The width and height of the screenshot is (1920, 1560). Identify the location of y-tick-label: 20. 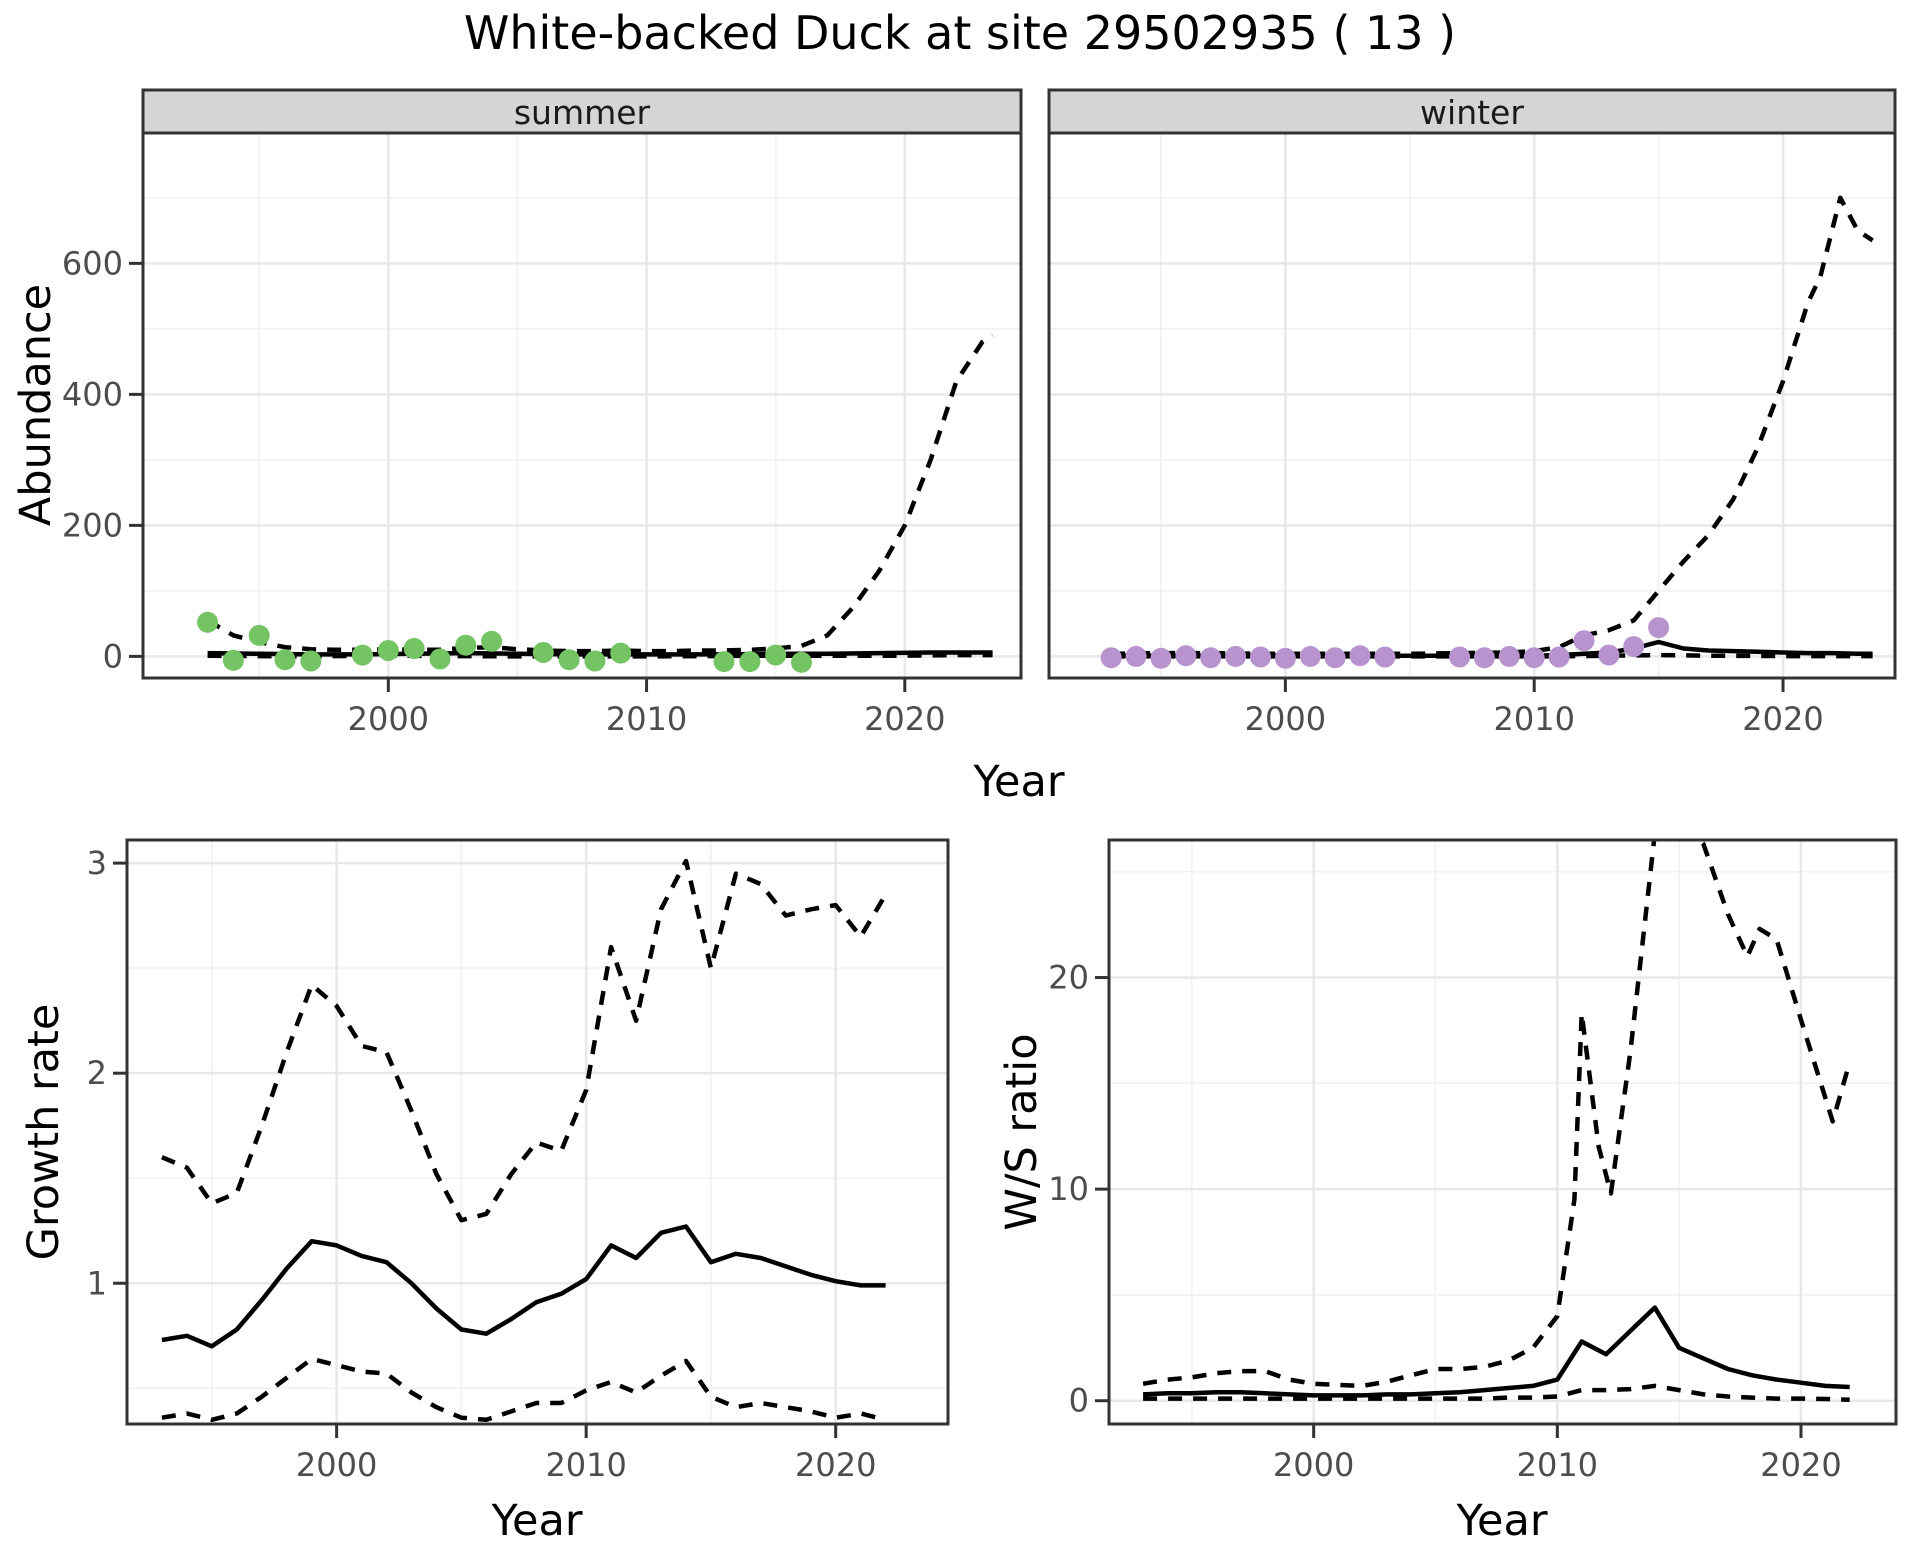
(1068, 978).